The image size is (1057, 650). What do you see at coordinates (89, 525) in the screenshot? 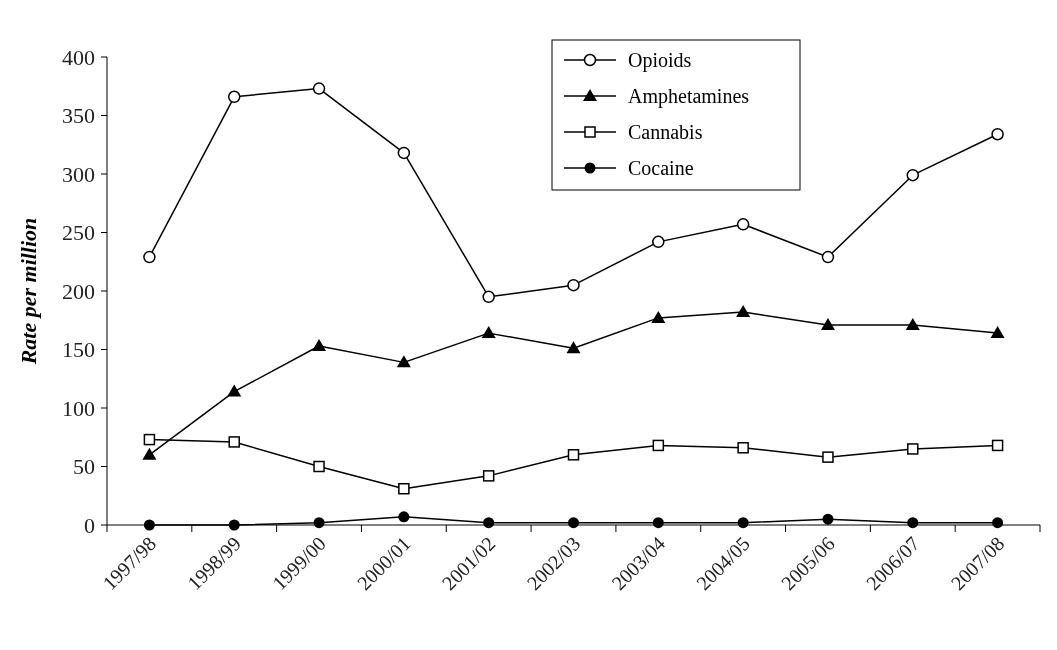
I see `y-tick-label: 0` at bounding box center [89, 525].